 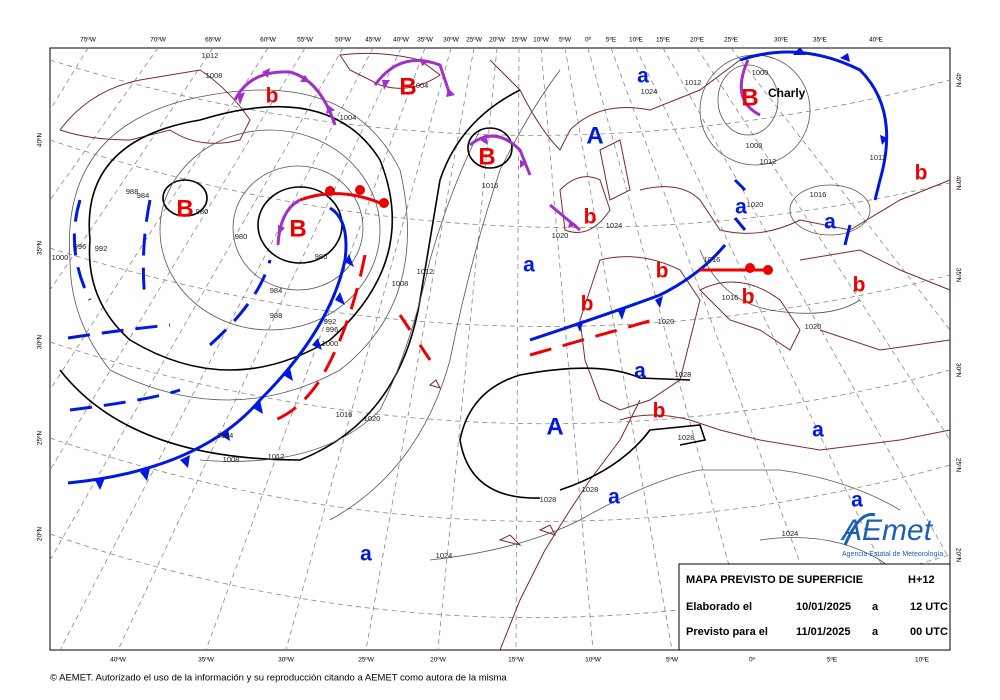 I want to click on isobar-label: 996, so click(x=80, y=246).